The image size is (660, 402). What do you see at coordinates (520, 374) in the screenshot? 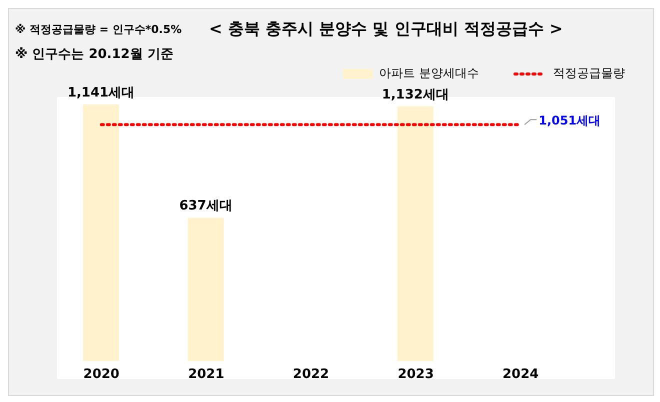
I see `x-tick-label: 2024` at bounding box center [520, 374].